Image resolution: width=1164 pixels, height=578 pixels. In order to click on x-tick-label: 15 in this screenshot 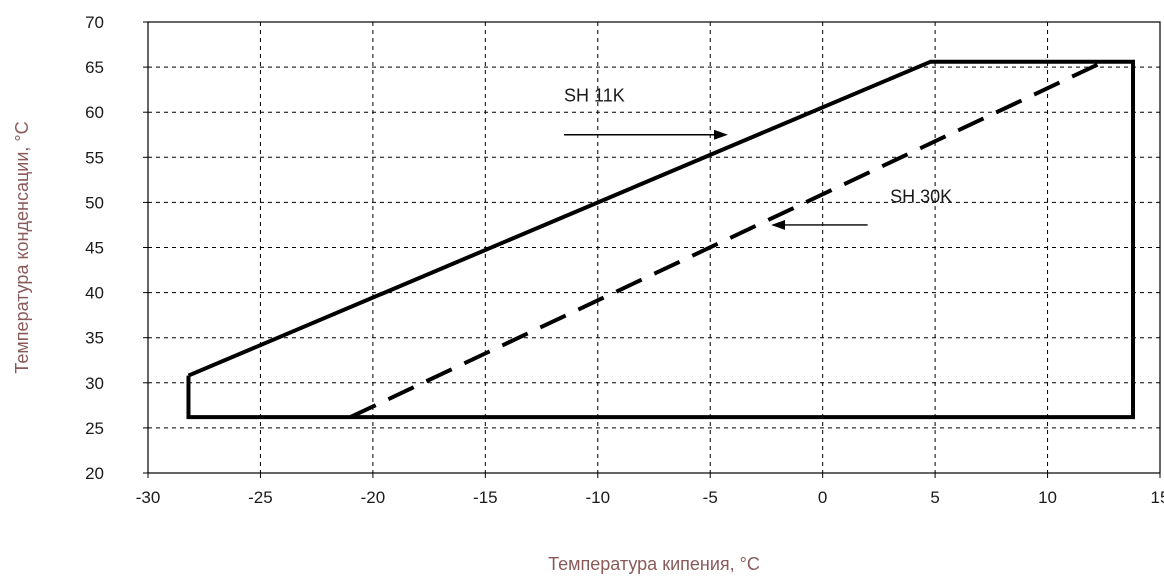, I will do `click(1157, 497)`.